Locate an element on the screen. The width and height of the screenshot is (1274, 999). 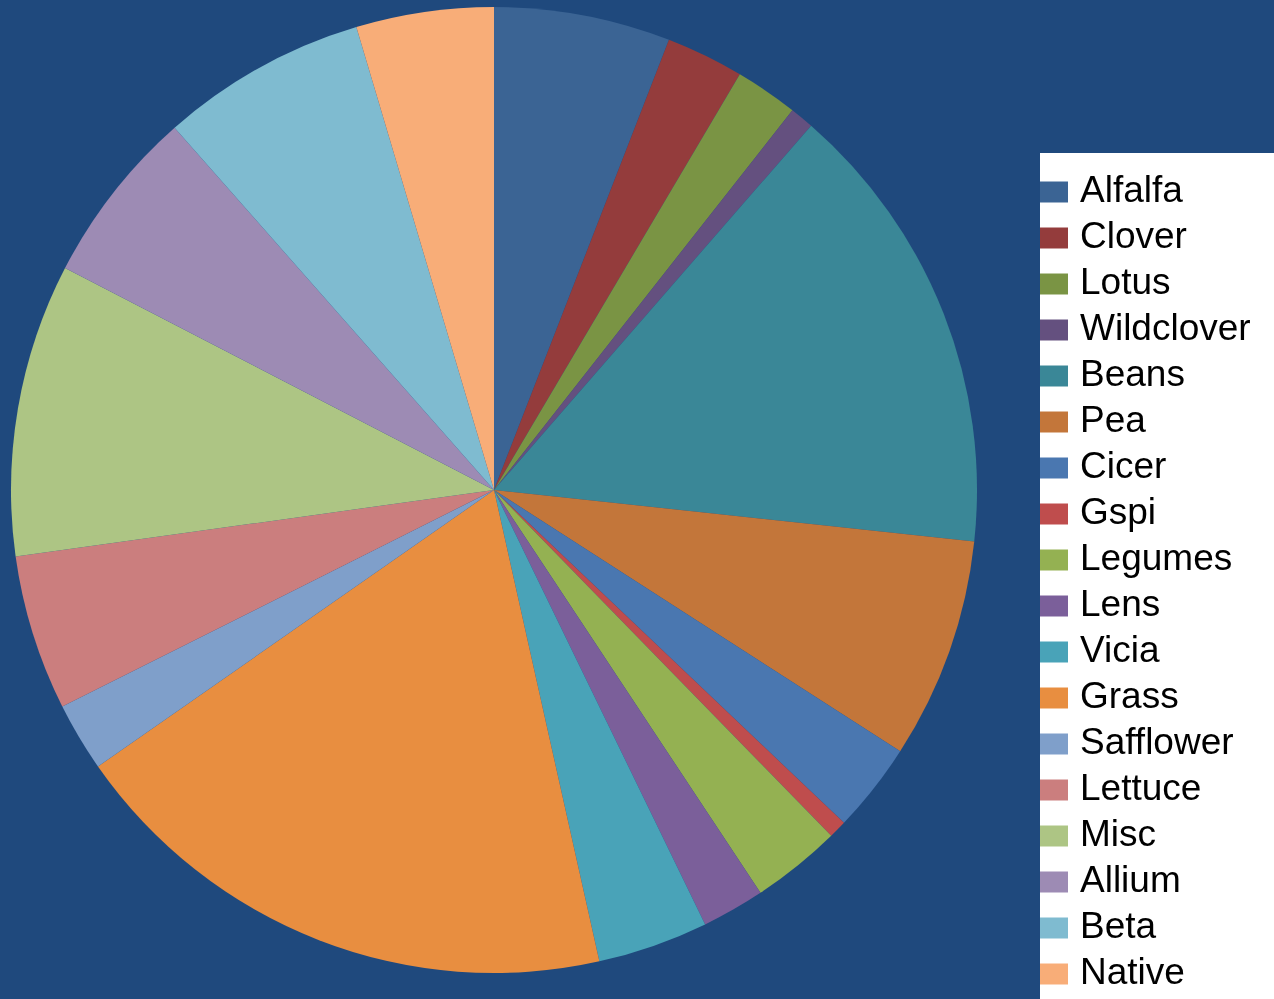
legend-label: Vicia is located at coordinates (1120, 649).